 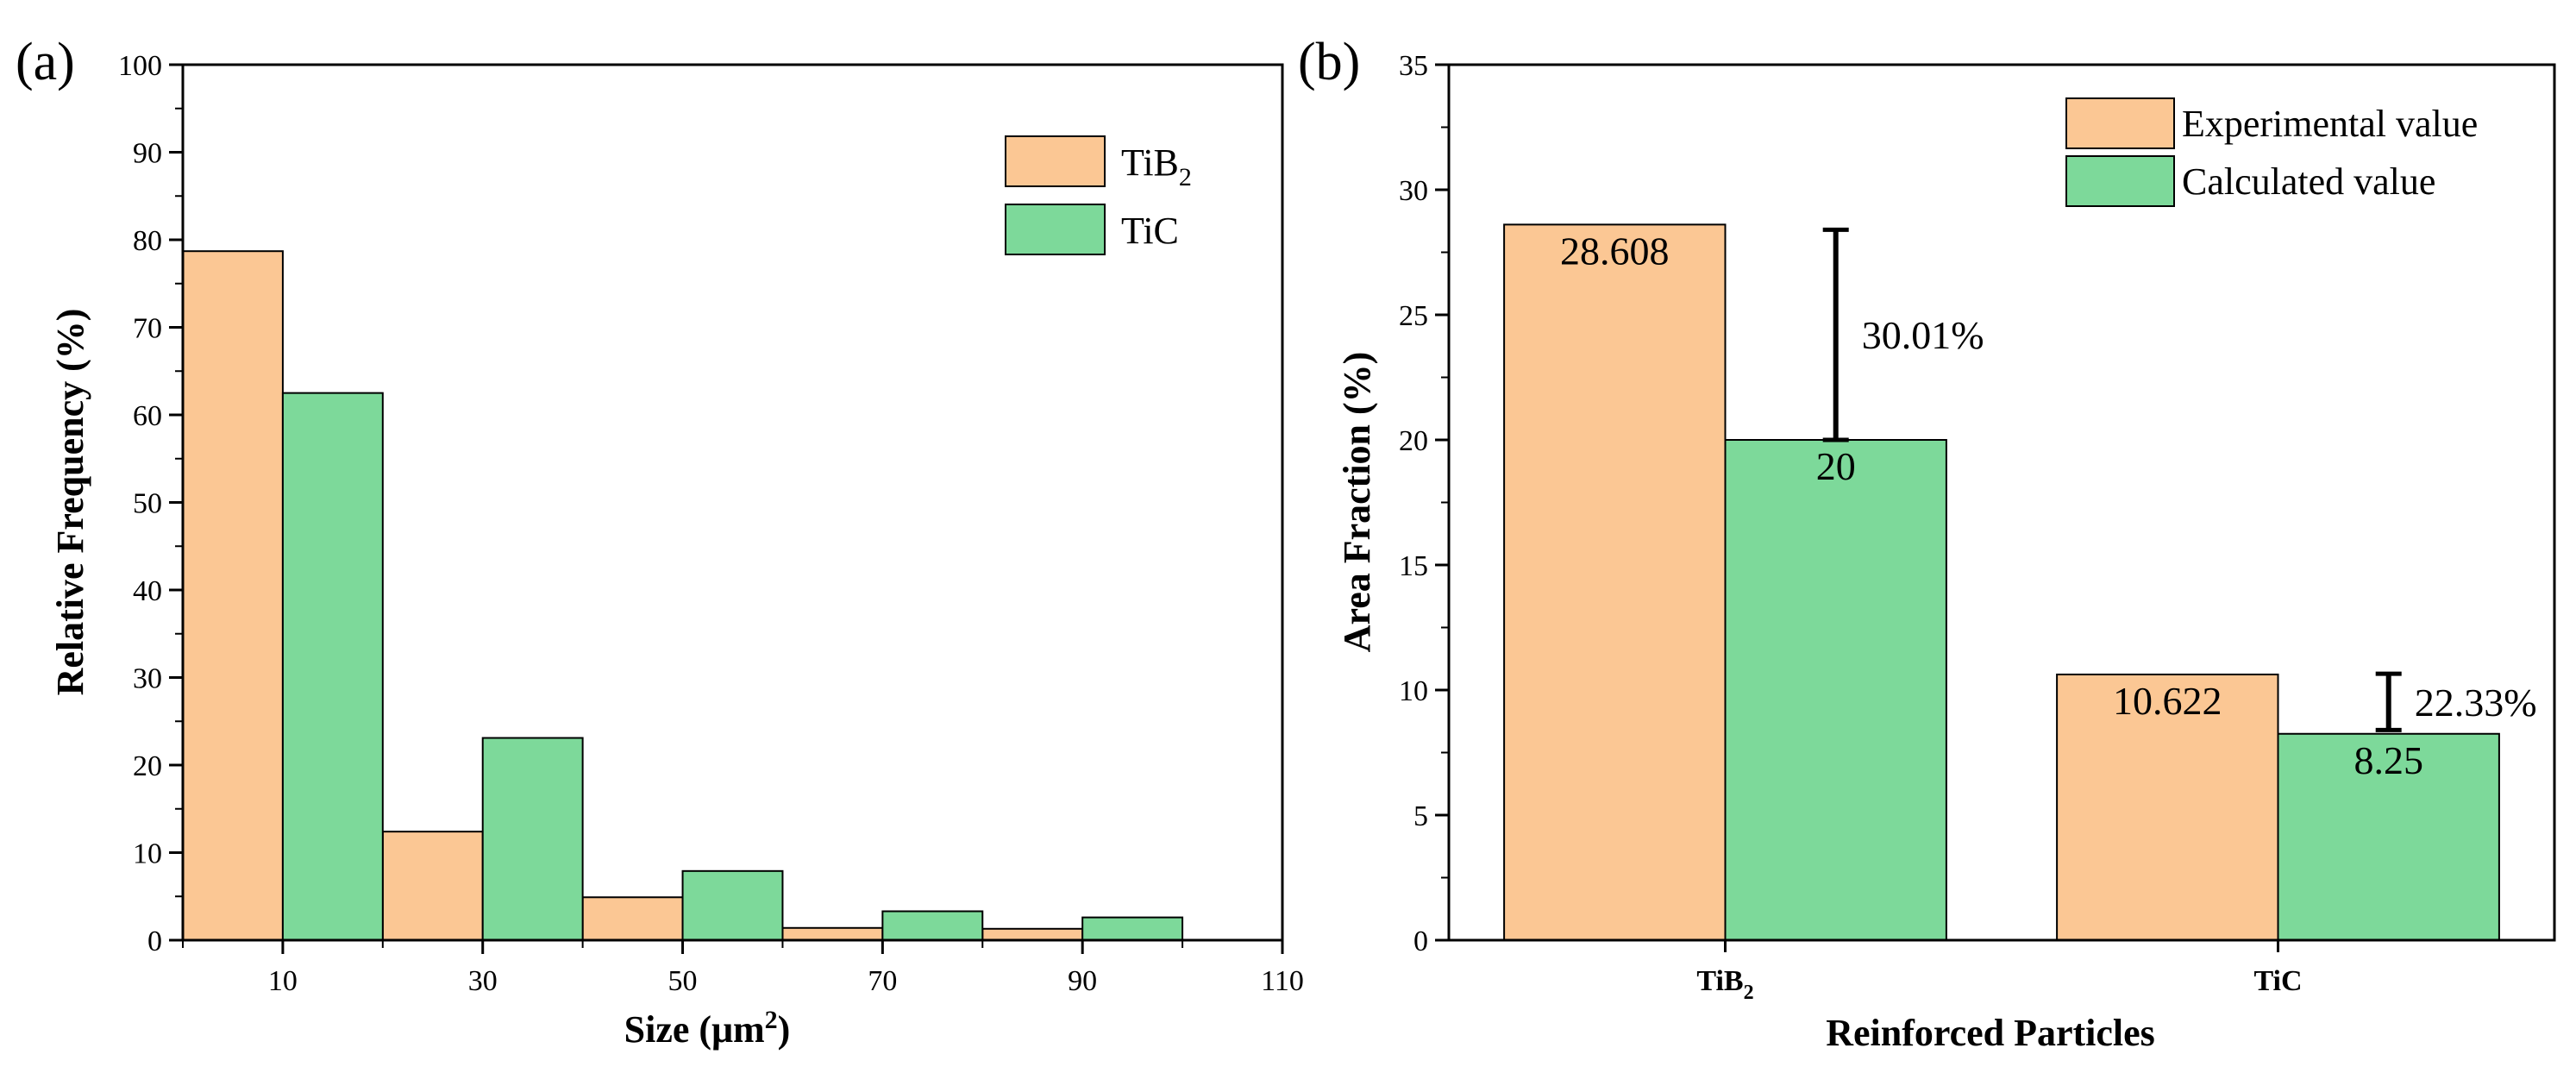 I want to click on panel-b-error-bars: 30.01% 22.33%, so click(x=2179, y=479).